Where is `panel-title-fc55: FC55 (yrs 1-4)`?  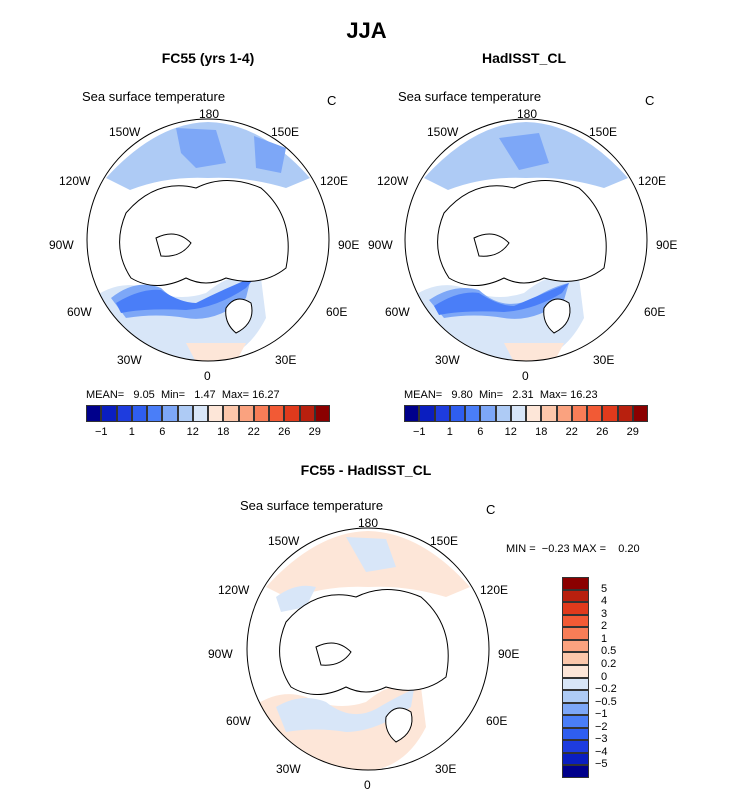
panel-title-fc55: FC55 (yrs 1-4) is located at coordinates (208, 58).